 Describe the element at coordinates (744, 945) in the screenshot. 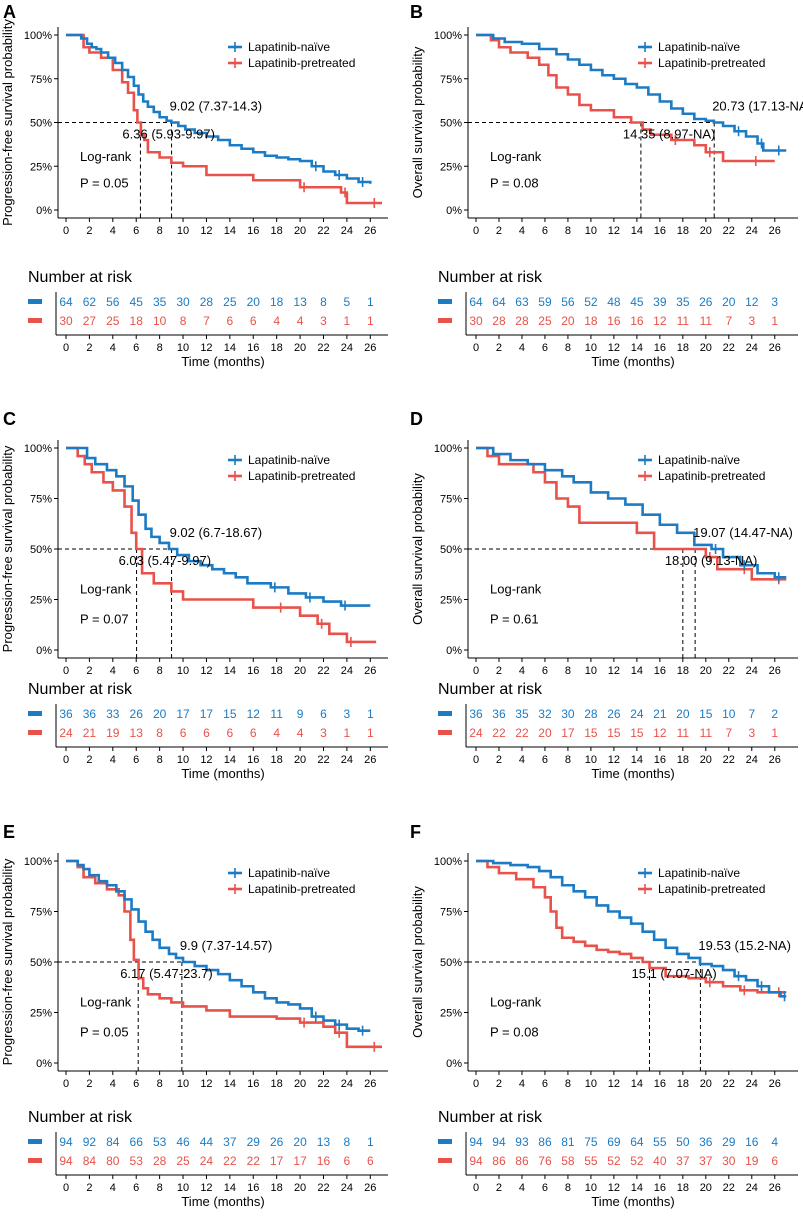

I see `median-naive-label: 19.53 (15.2-NA)` at that location.